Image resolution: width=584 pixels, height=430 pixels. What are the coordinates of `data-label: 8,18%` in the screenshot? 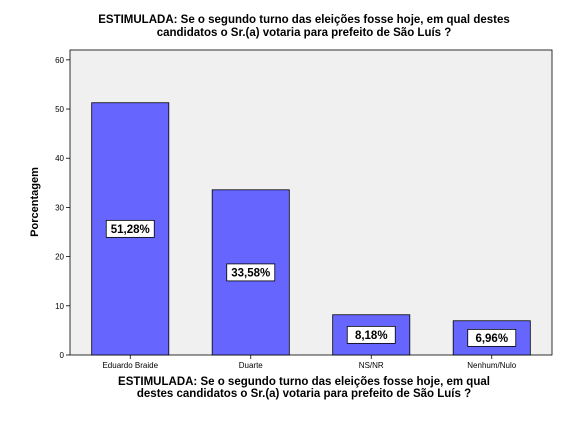 It's located at (371, 336).